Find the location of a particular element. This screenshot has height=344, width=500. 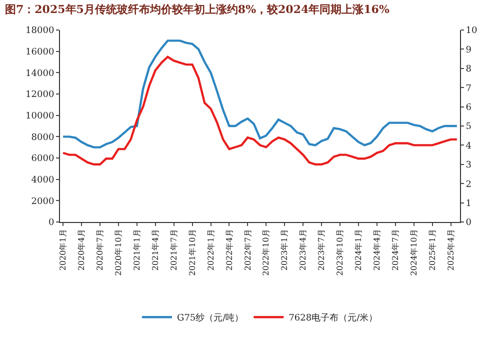

x-tick-label: 2024年7月 is located at coordinates (395, 250).